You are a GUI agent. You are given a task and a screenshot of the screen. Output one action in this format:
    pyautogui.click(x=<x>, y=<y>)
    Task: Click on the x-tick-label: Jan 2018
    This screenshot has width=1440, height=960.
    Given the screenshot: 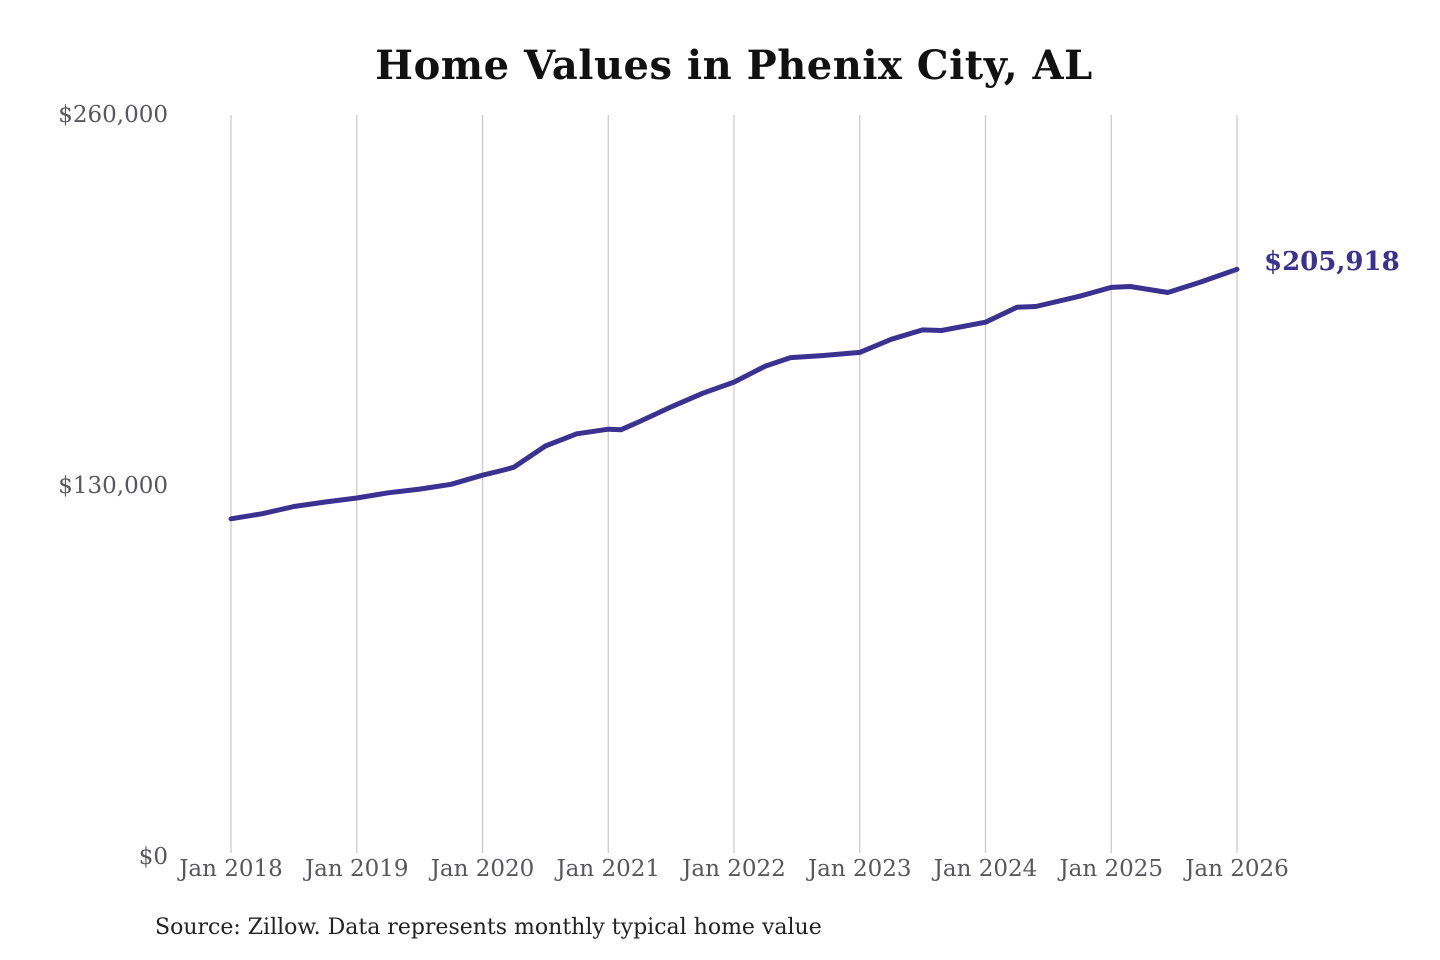 What is the action you would take?
    pyautogui.click(x=231, y=869)
    